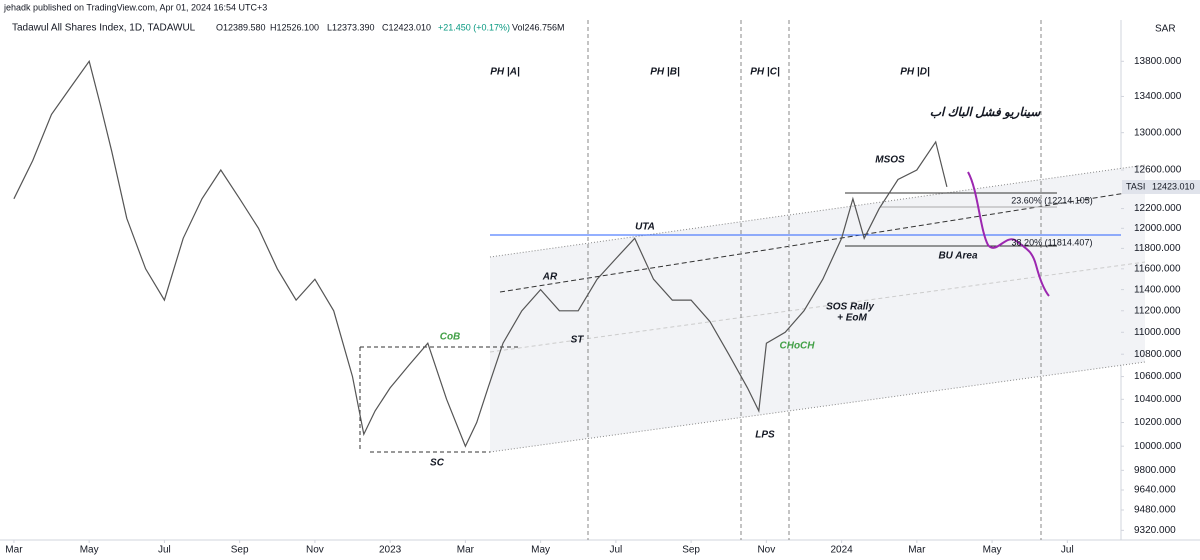 The width and height of the screenshot is (1200, 560). What do you see at coordinates (406, 27) in the screenshot?
I see `ohlc: C12423.010` at bounding box center [406, 27].